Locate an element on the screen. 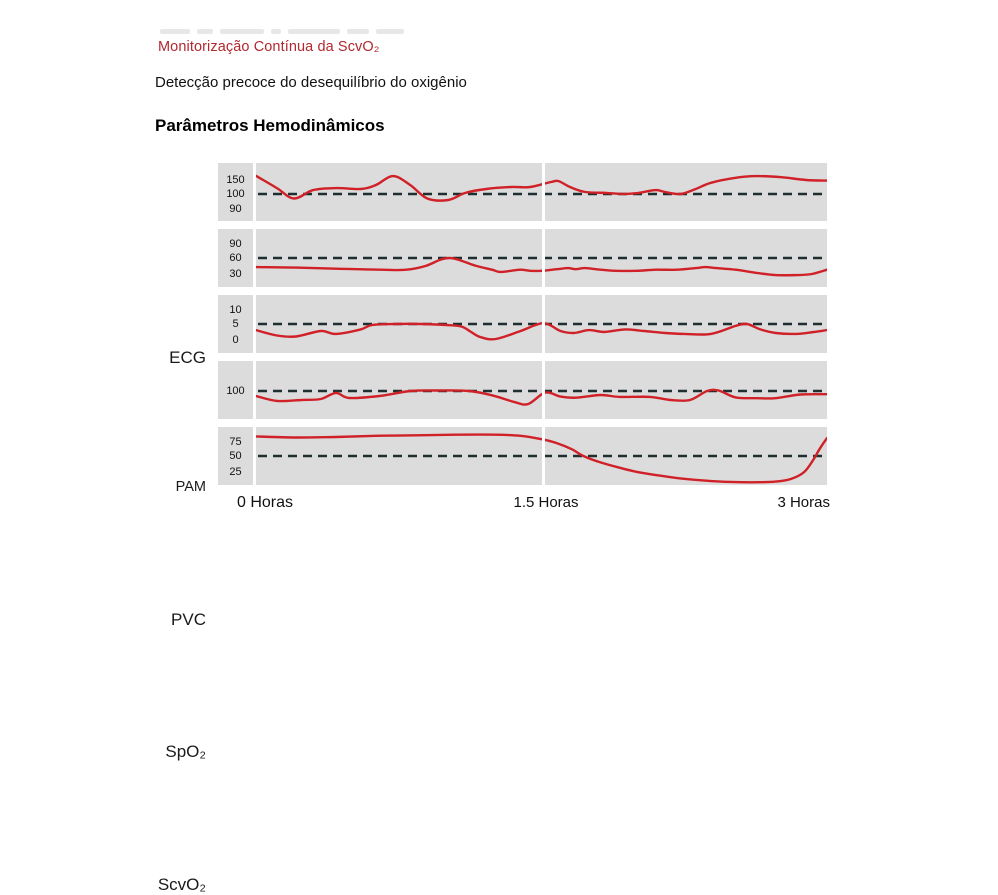 Image resolution: width=998 pixels, height=895 pixels. plot-area-pvc is located at coordinates (541, 324).